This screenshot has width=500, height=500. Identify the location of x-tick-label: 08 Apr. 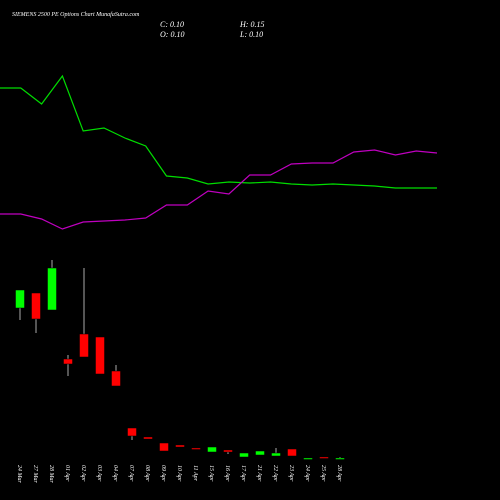
(147, 473).